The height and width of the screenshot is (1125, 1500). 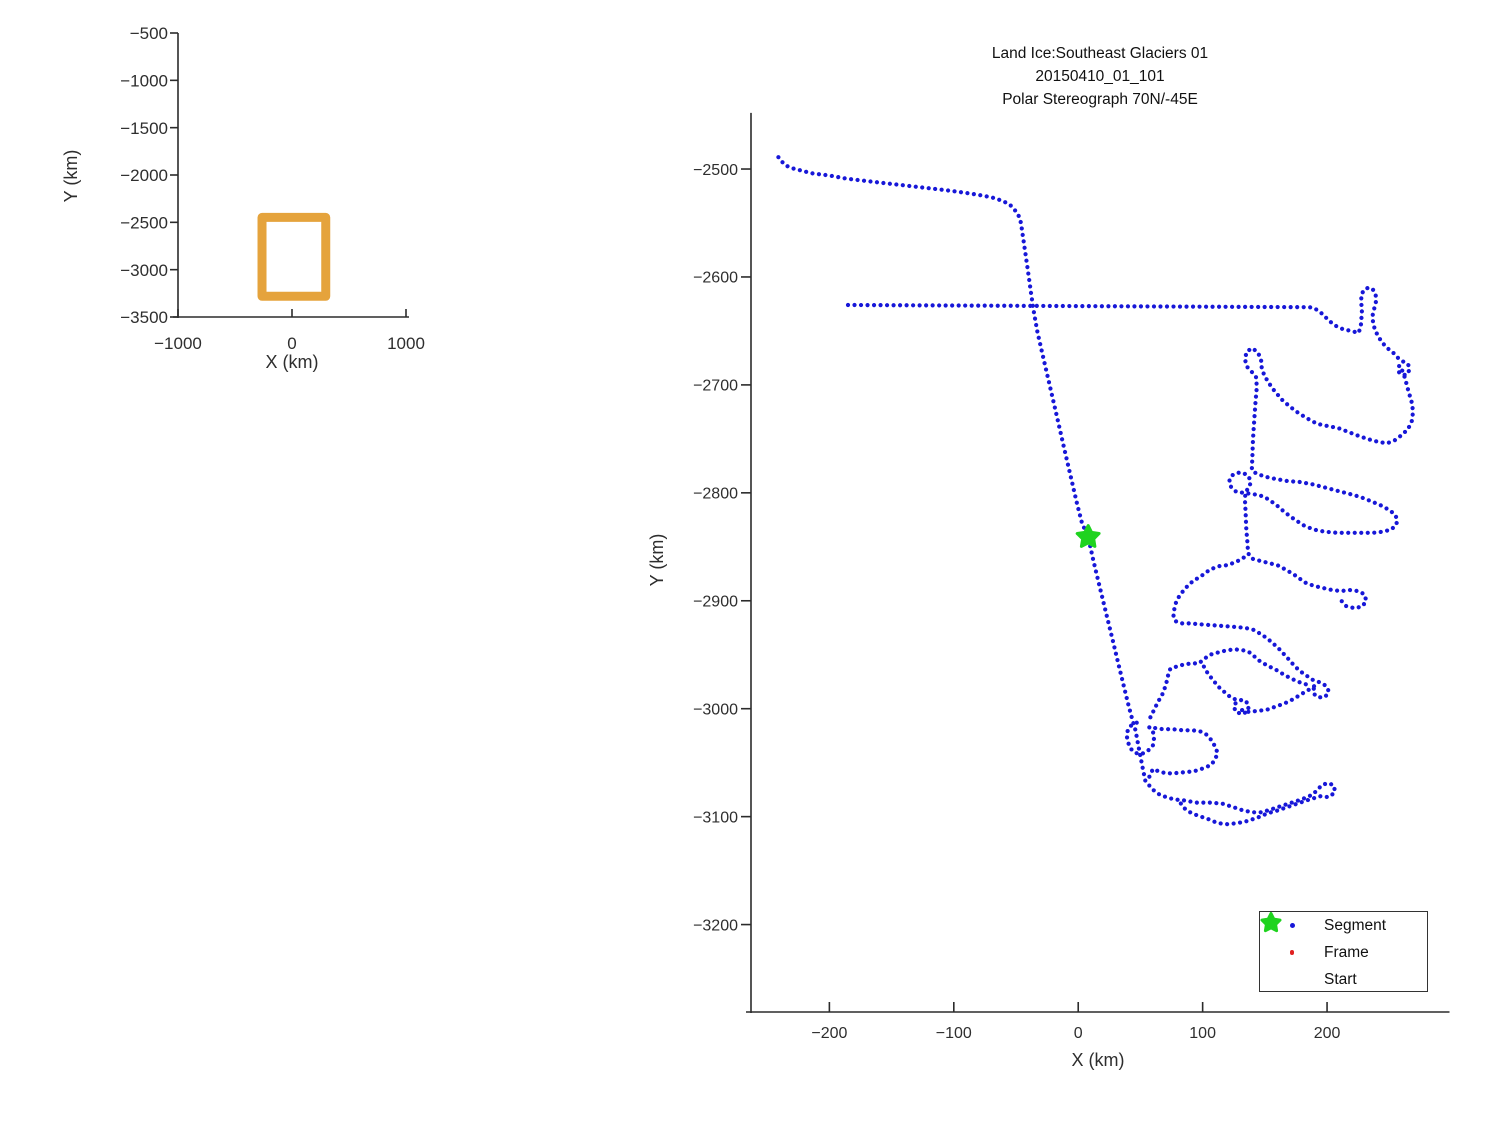 I want to click on svg-text: 100, so click(x=1202, y=1033).